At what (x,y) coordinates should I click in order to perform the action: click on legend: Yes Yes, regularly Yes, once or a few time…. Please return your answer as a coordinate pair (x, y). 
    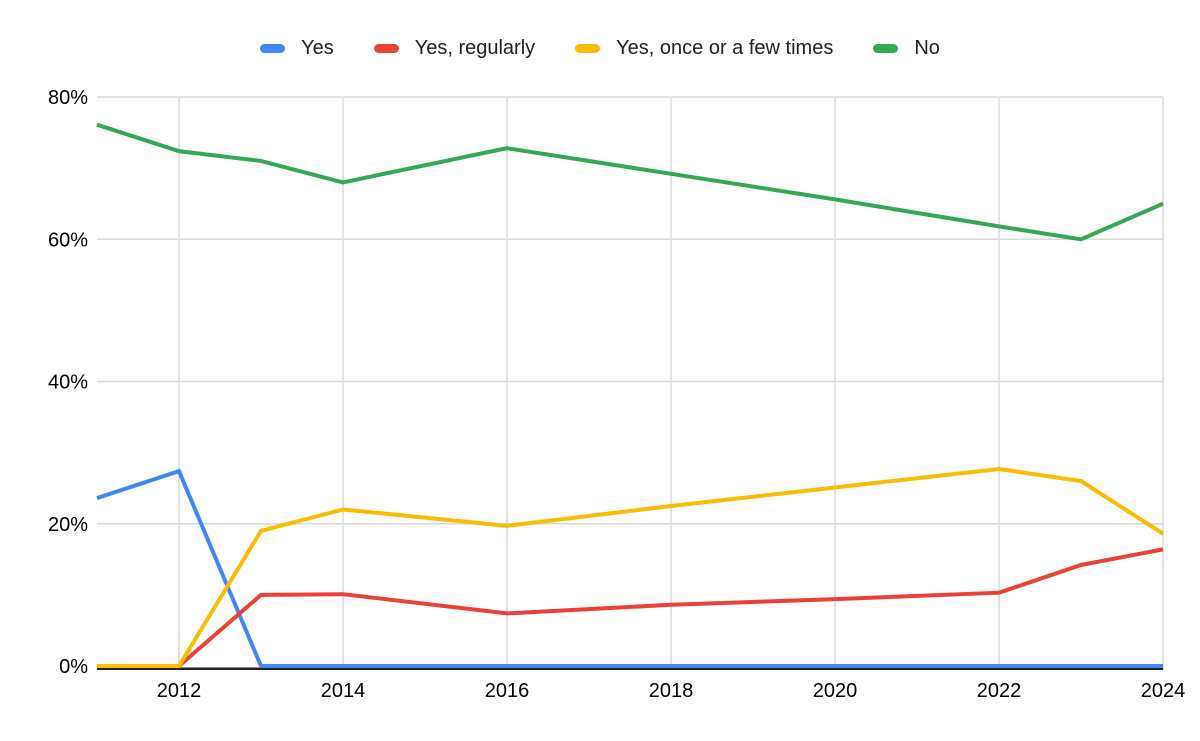
    Looking at the image, I should click on (600, 48).